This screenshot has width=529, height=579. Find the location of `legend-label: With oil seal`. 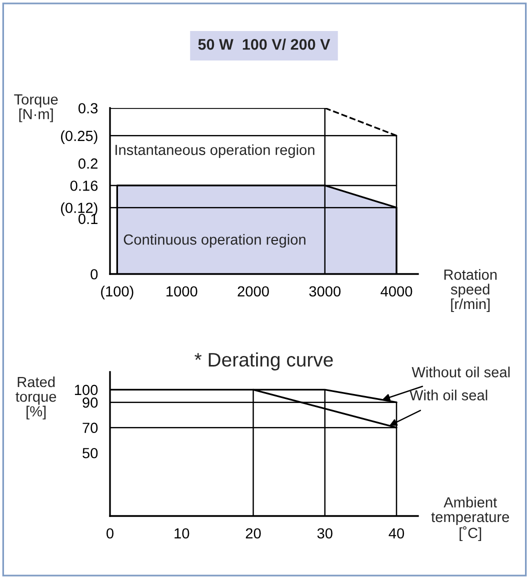

legend-label: With oil seal is located at coordinates (449, 395).